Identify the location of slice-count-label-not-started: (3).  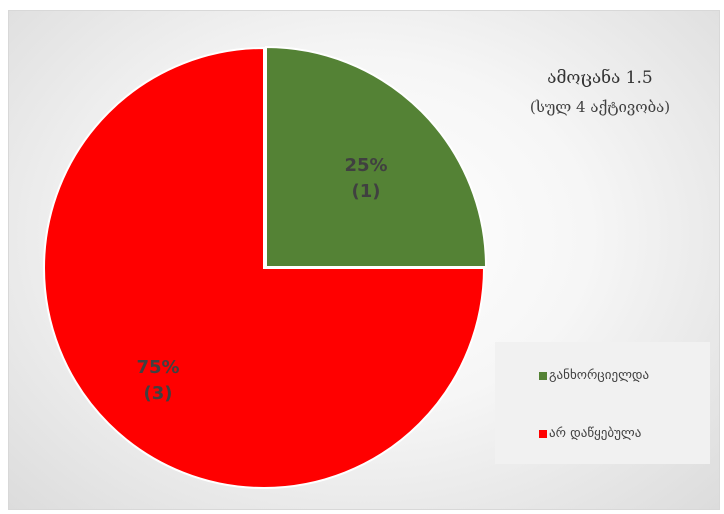
(158, 393).